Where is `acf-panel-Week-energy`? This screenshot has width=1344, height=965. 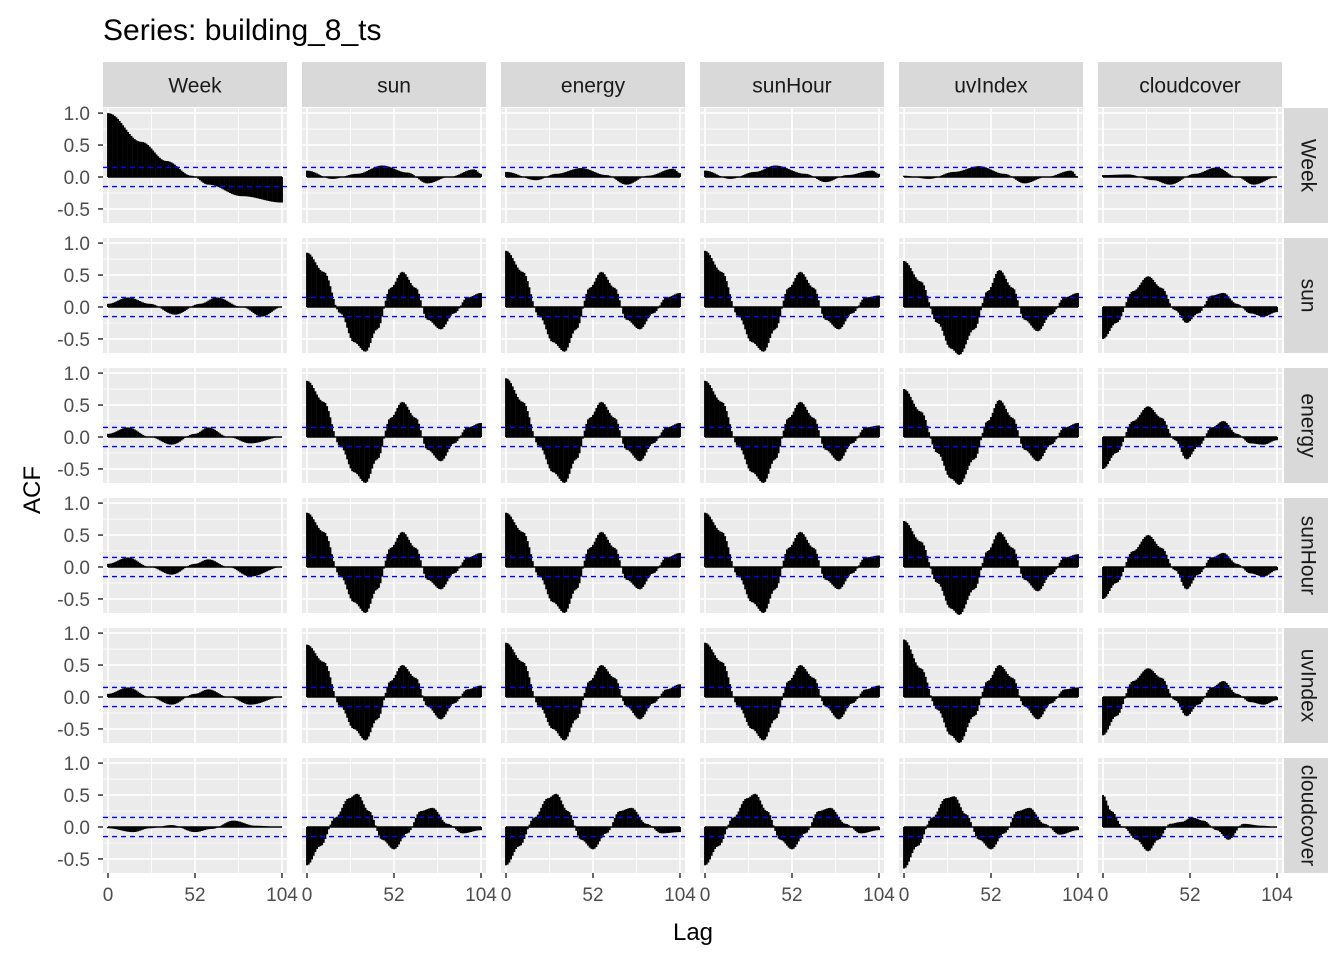 acf-panel-Week-energy is located at coordinates (593, 165).